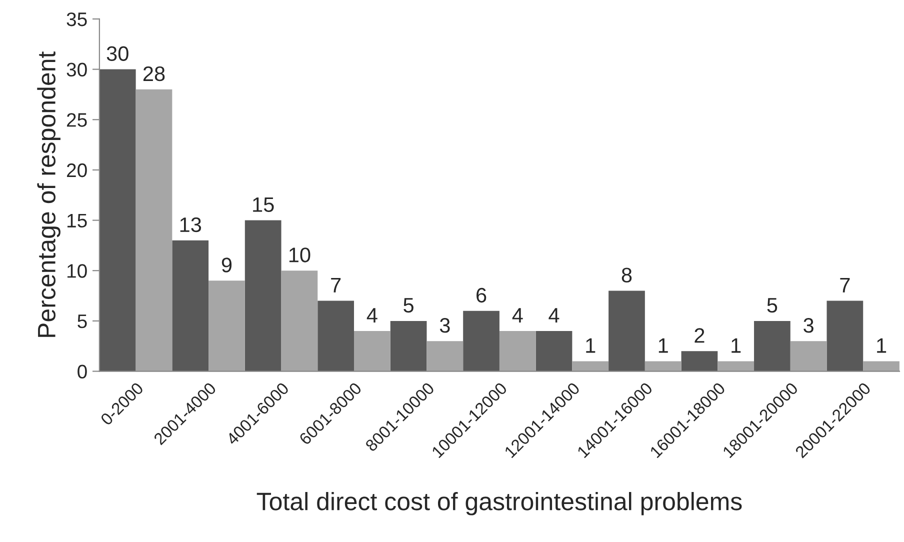 Image resolution: width=904 pixels, height=542 pixels. What do you see at coordinates (117, 54) in the screenshot?
I see `data-label: 30` at bounding box center [117, 54].